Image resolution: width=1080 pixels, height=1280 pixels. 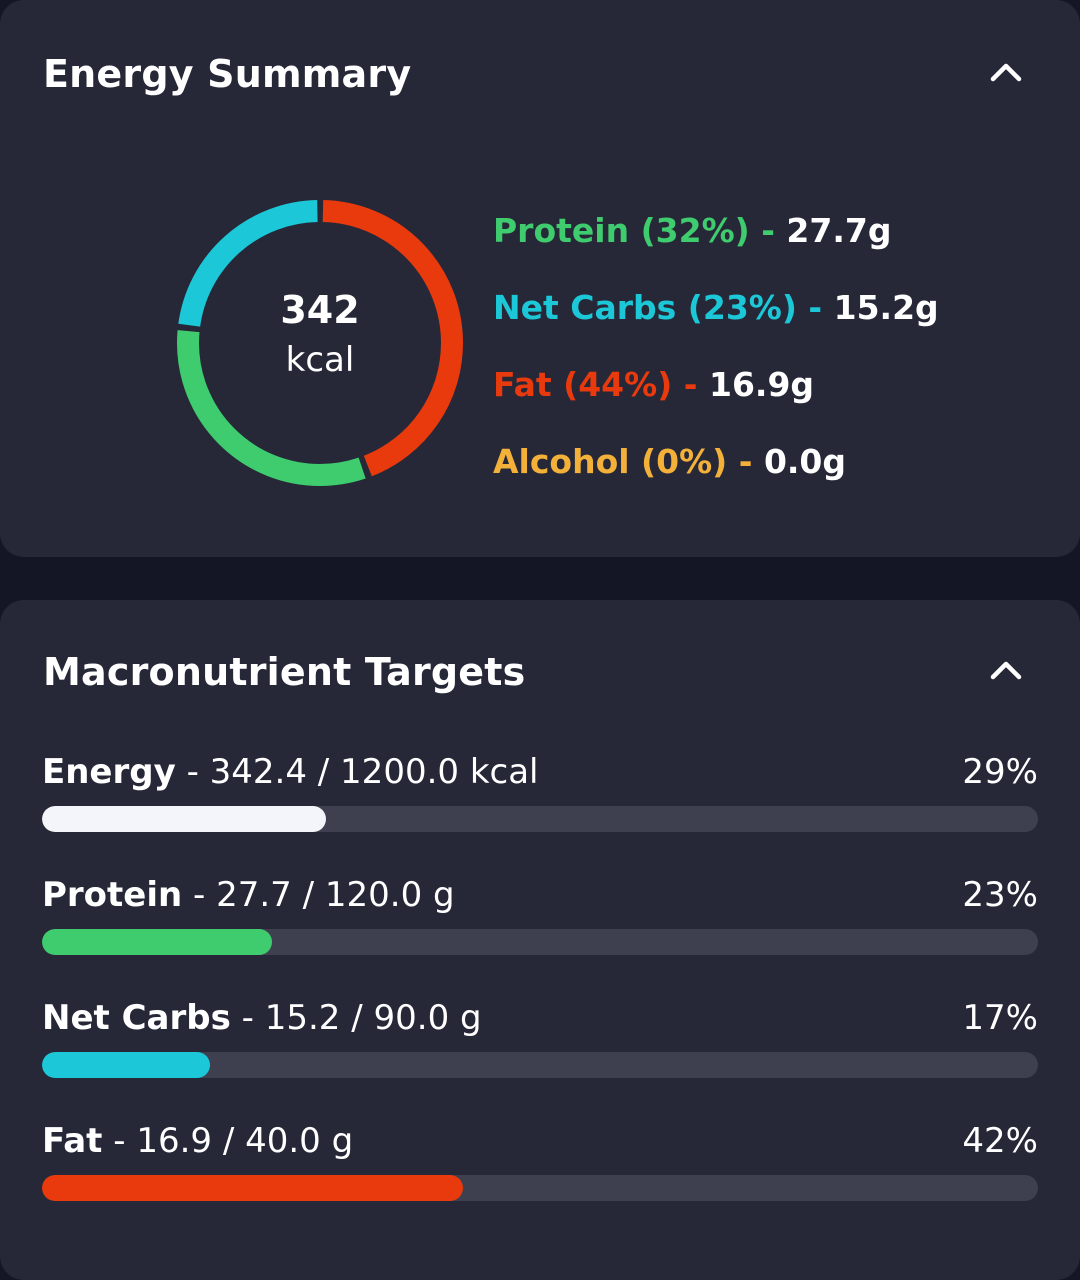 I want to click on macronutrient-targets-title: Macronutrient Targets, so click(x=284, y=672).